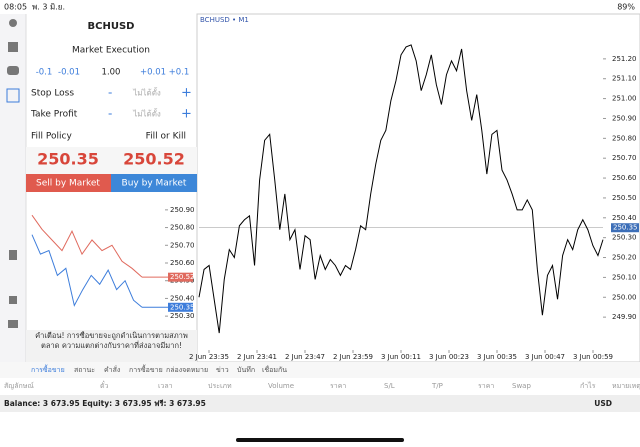  What do you see at coordinates (187, 370) in the screenshot?
I see `tab: กล่องจดหมาย` at bounding box center [187, 370].